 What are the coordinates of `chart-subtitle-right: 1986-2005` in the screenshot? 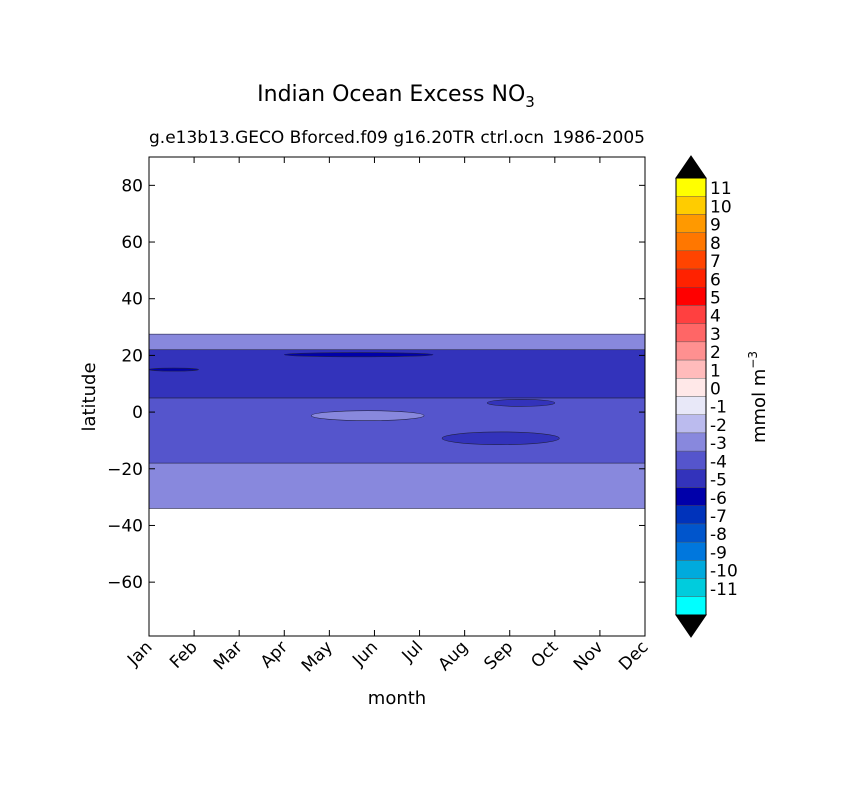 It's located at (598, 138).